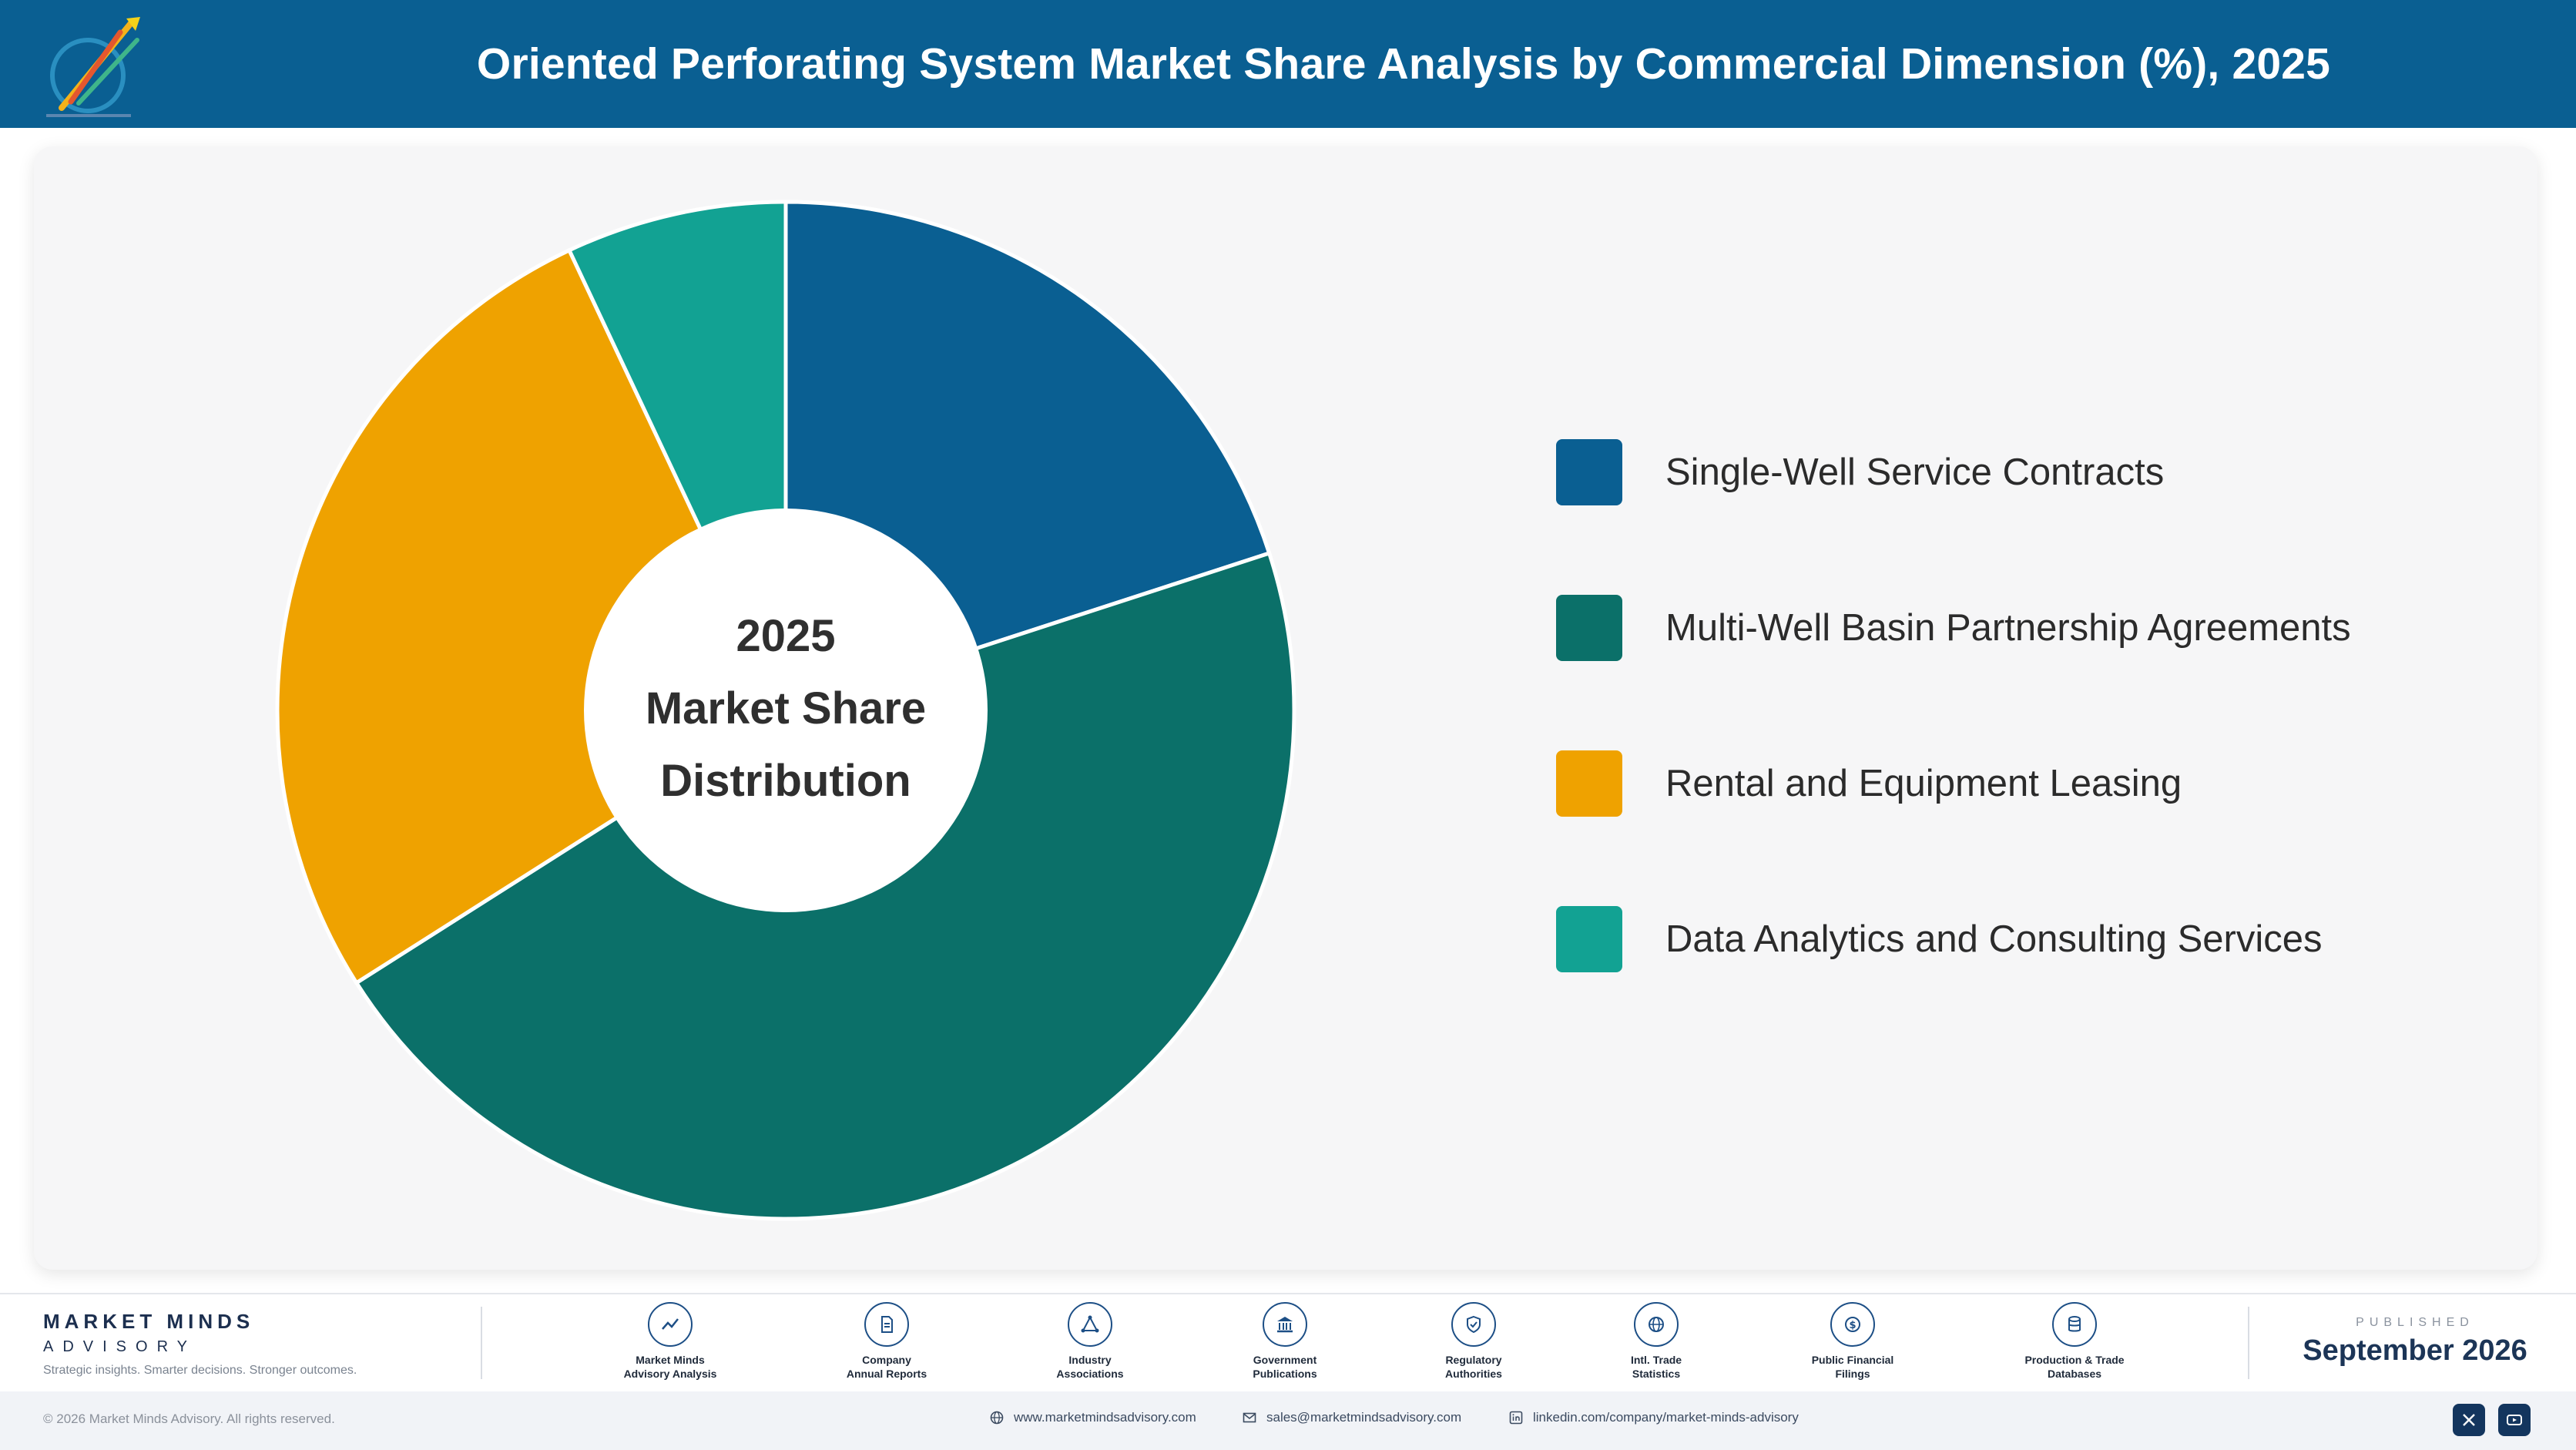 This screenshot has width=2576, height=1450. Describe the element at coordinates (1285, 1367) in the screenshot. I see `source-label: Government Publications` at that location.